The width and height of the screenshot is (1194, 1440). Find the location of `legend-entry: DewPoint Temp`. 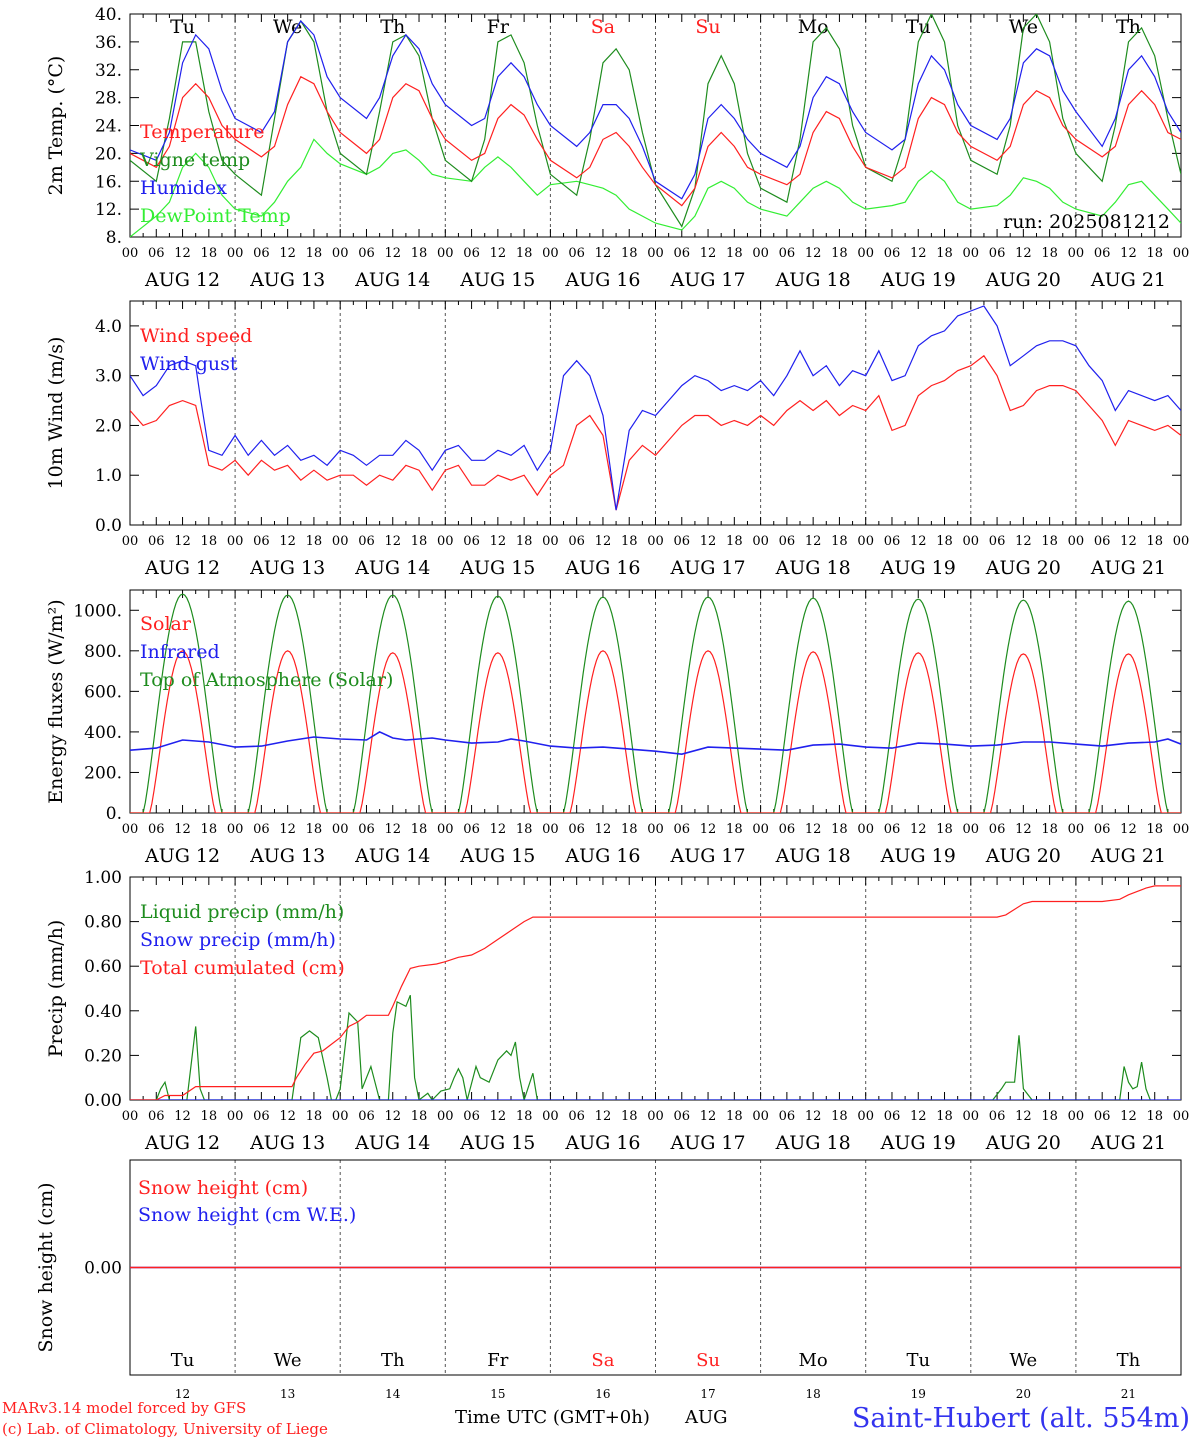

legend-entry: DewPoint Temp is located at coordinates (215, 216).